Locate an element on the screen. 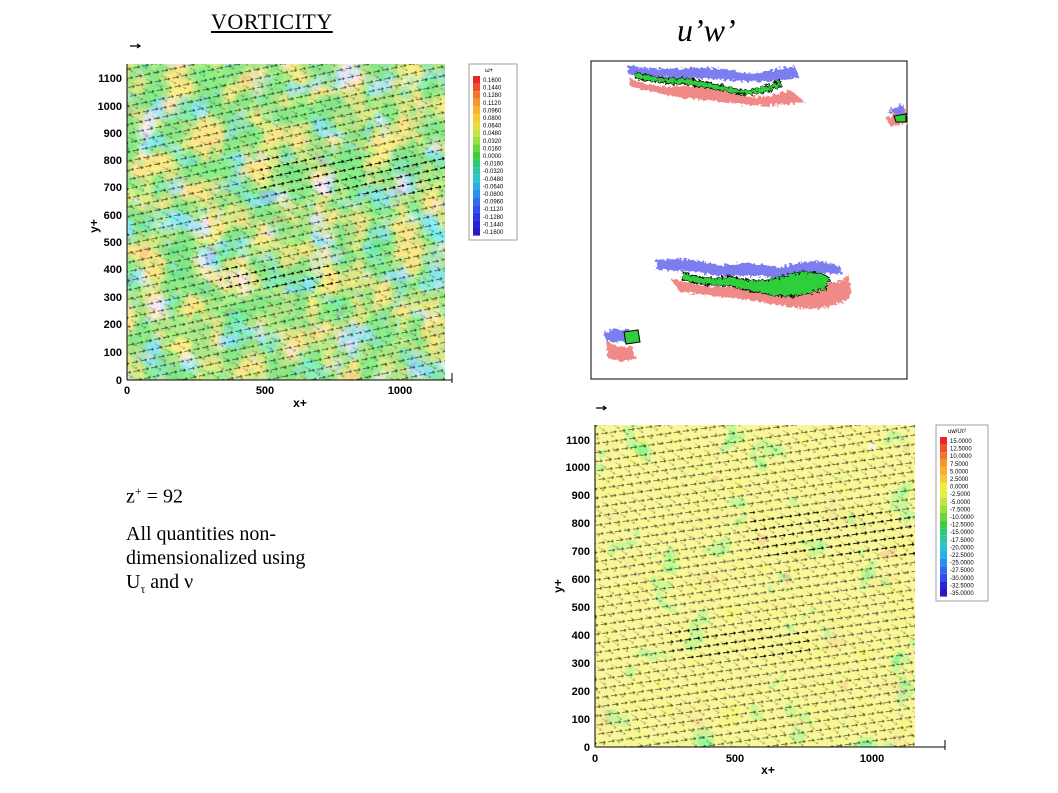  vorticity-title: VORTICITY is located at coordinates (272, 21).